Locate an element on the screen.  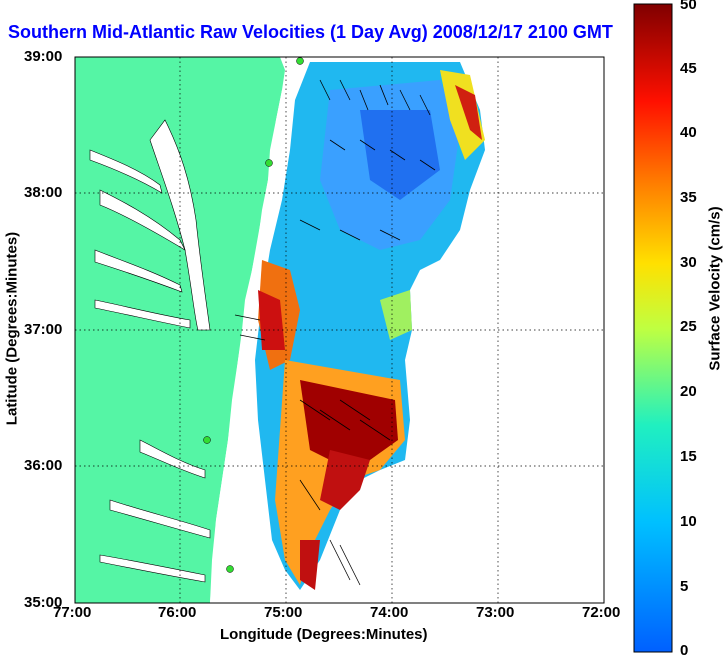
y-tick-label: 36:00 is located at coordinates (43, 465).